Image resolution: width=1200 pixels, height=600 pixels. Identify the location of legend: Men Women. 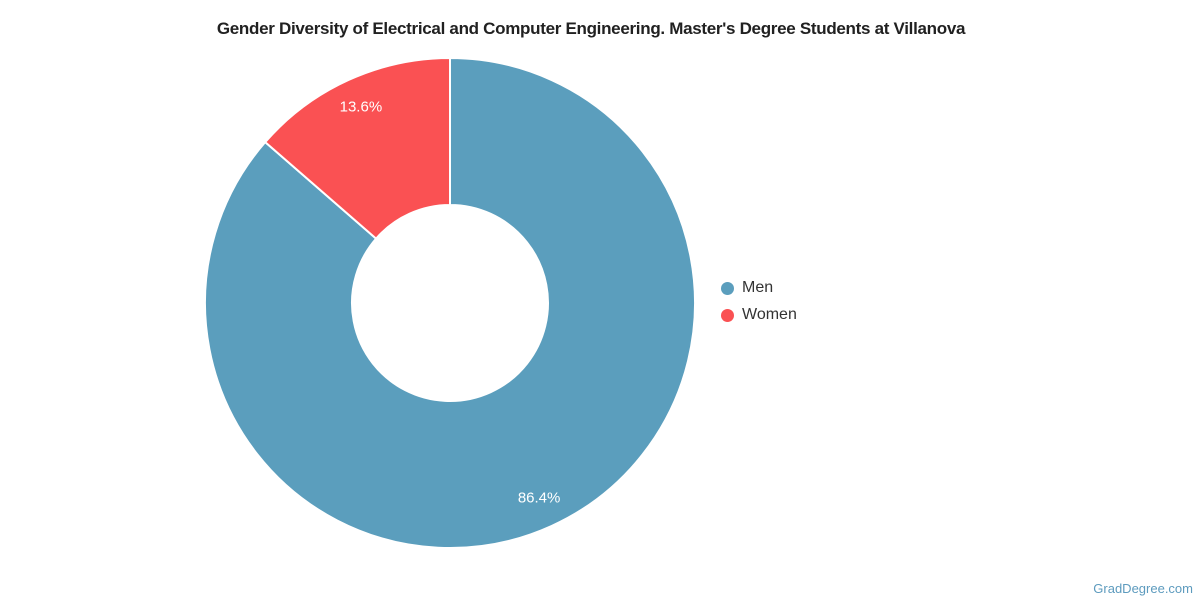
(759, 301).